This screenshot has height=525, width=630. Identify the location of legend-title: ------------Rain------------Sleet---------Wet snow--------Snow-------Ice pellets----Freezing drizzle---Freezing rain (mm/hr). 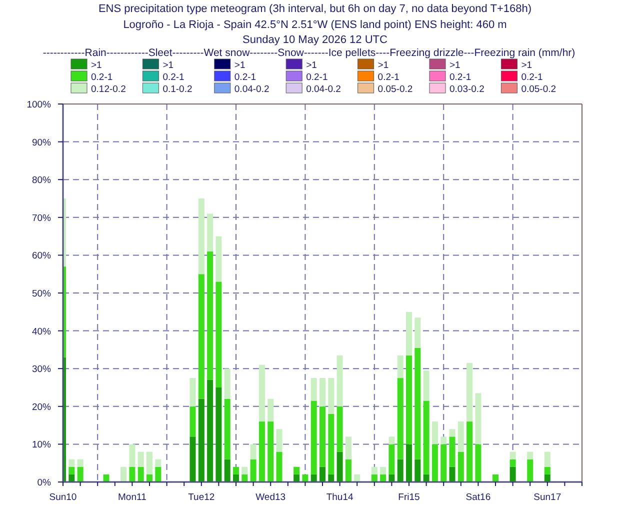
(309, 53).